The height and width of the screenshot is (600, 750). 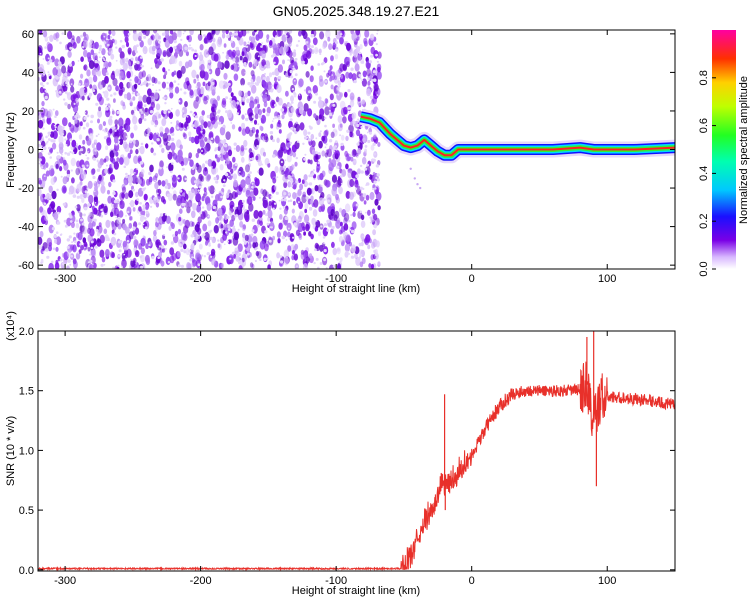 What do you see at coordinates (420, 188) in the screenshot?
I see `ridge-spur-dot` at bounding box center [420, 188].